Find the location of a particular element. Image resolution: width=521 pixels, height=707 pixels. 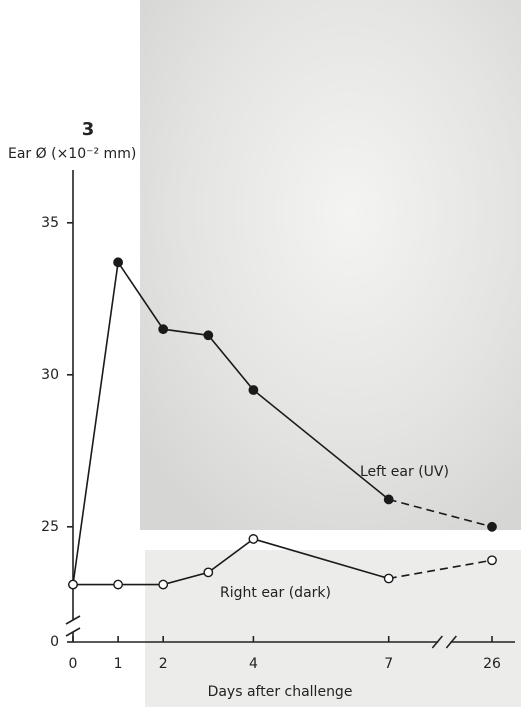

figure-label: 3 is located at coordinates (88, 129).